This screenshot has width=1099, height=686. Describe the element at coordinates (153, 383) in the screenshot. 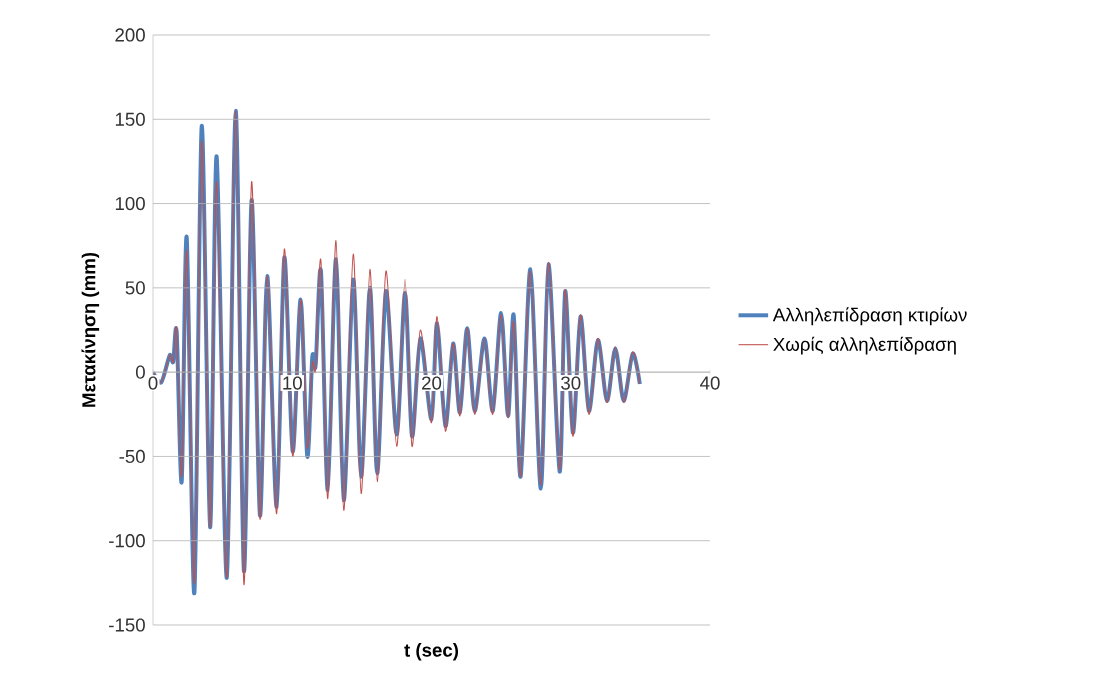

I see `x-tick-label: 0` at that location.